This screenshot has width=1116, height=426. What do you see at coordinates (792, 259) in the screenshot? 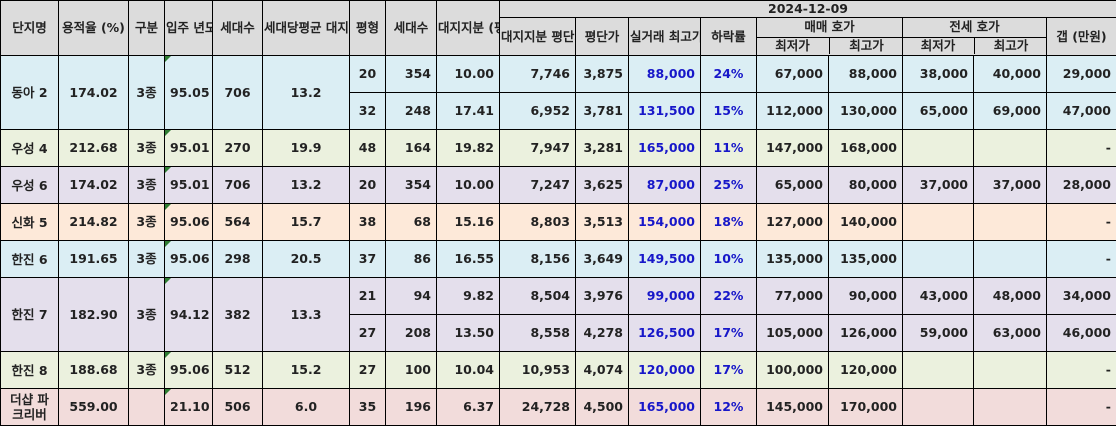
I see `sale-min-cell: 135,000` at bounding box center [792, 259].